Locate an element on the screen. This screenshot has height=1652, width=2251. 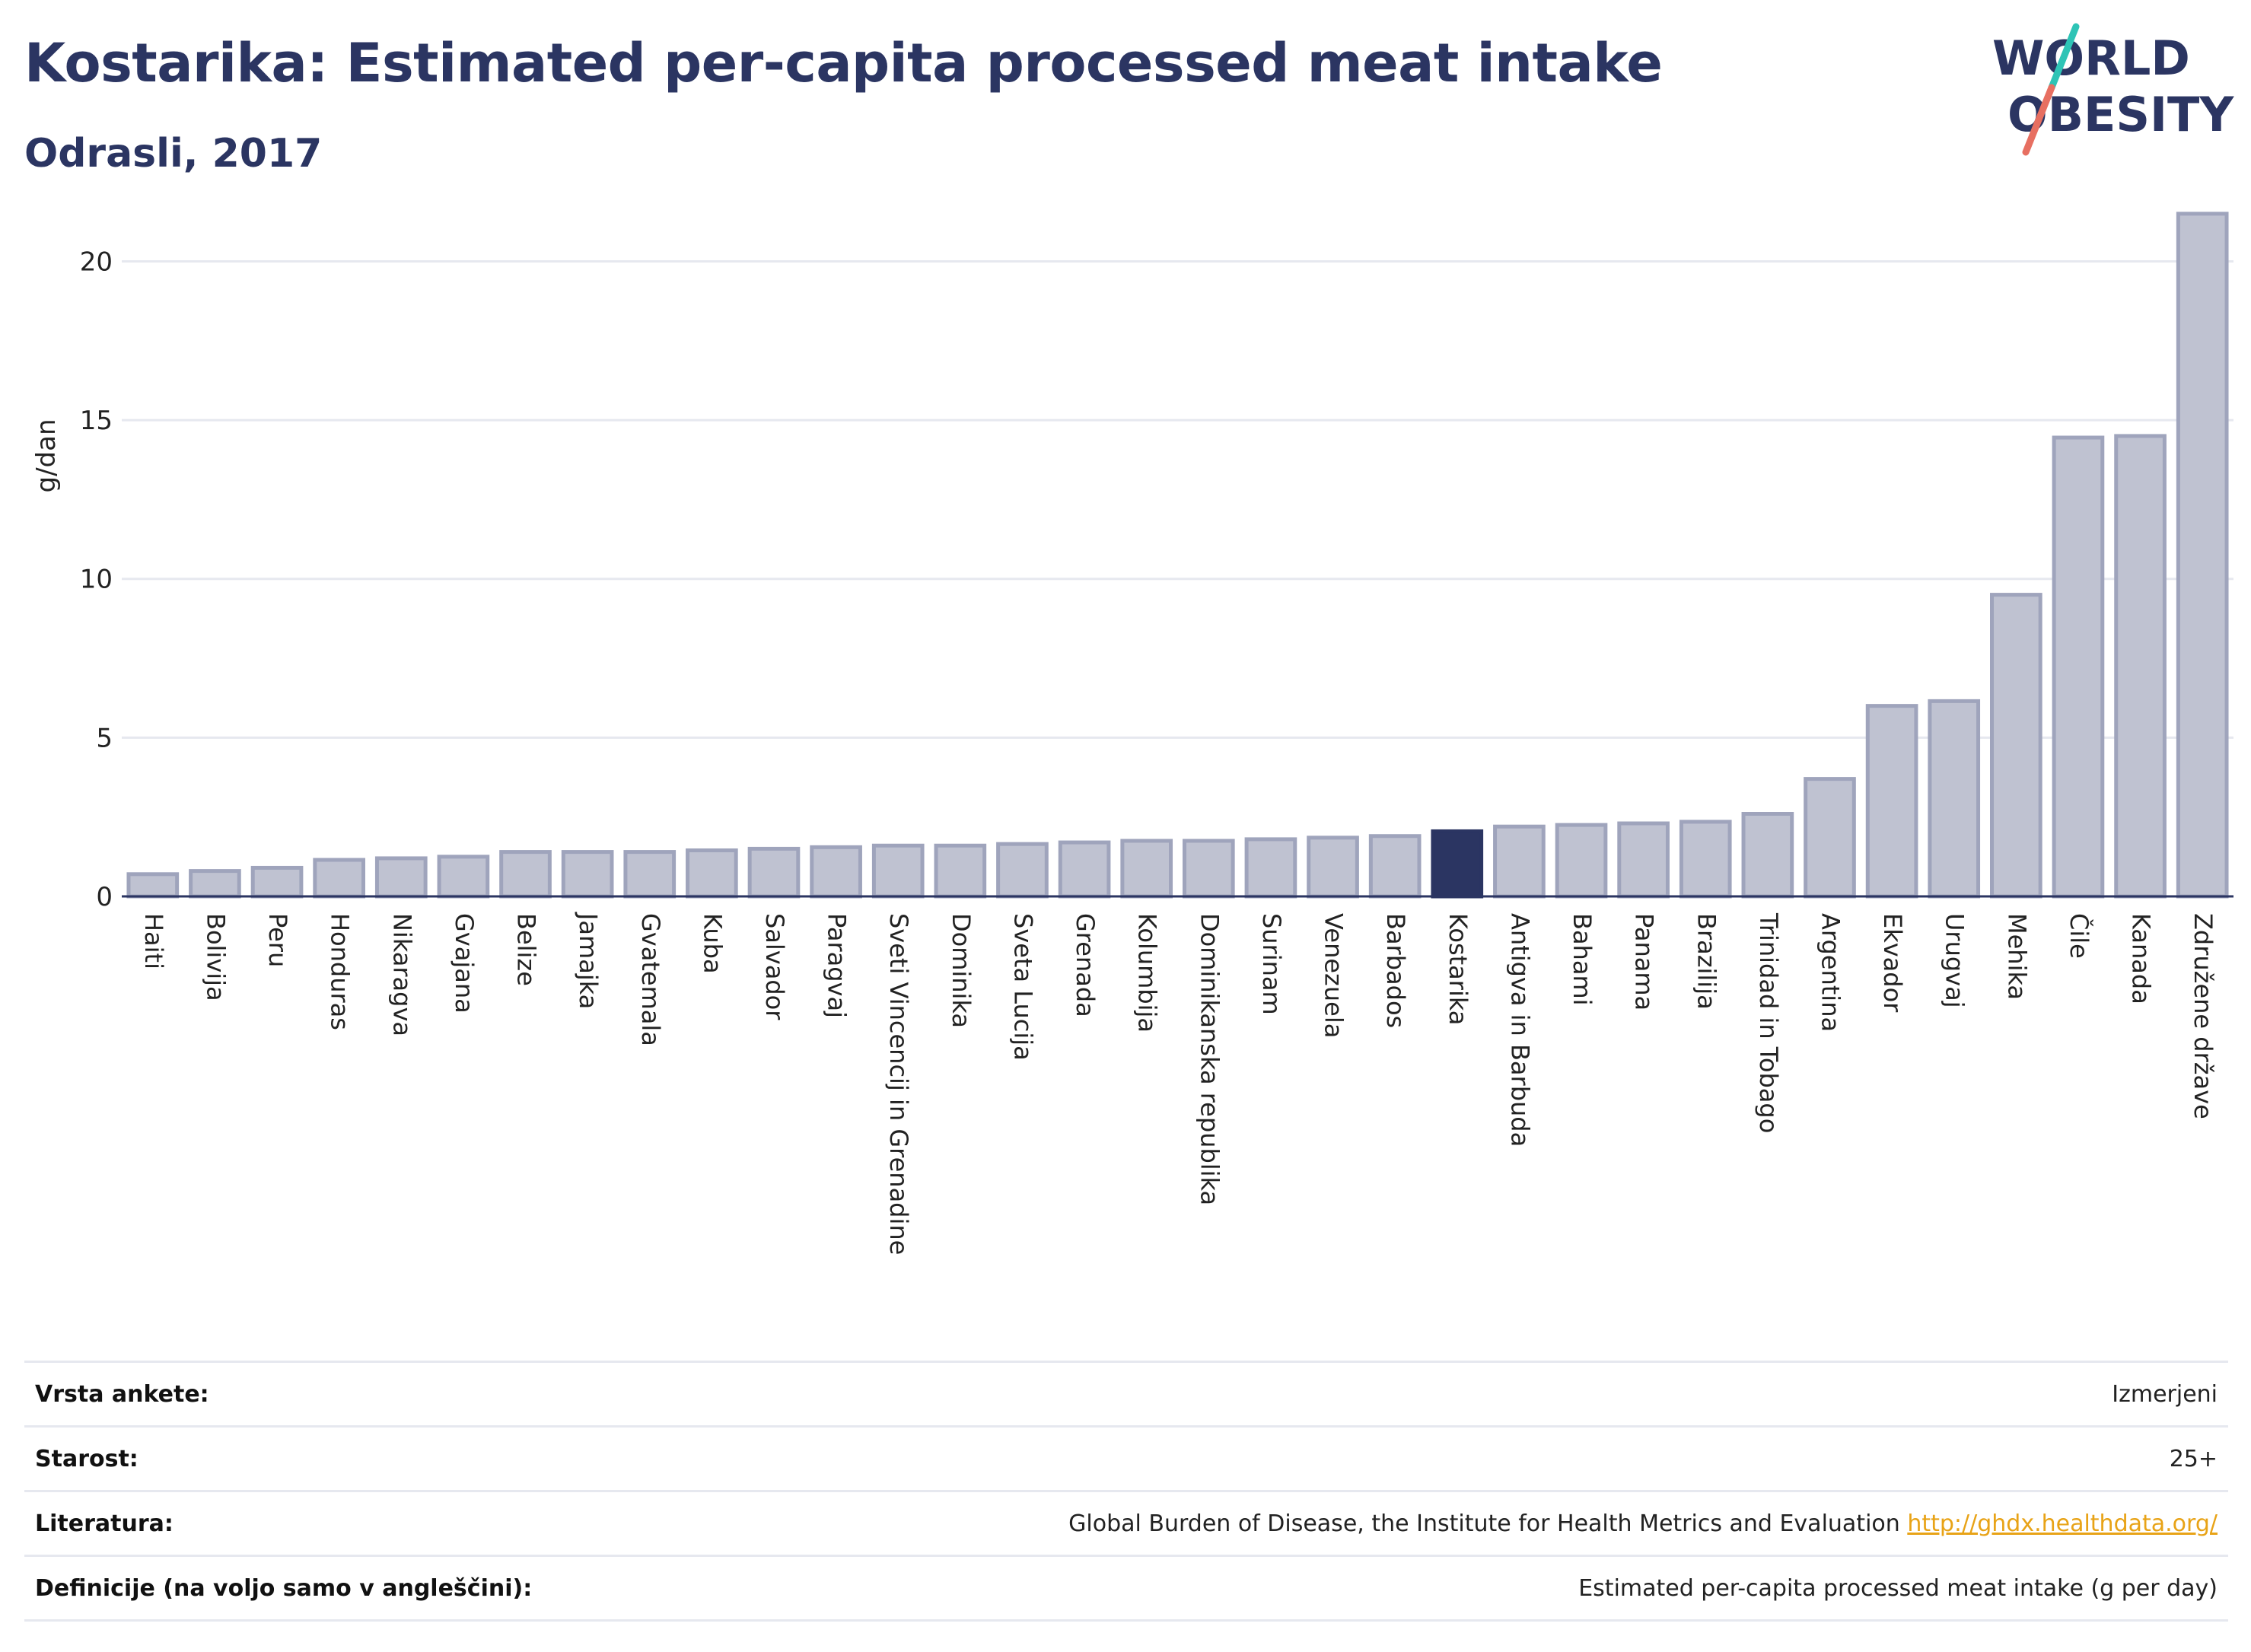
chart-subtitle: Odrasli, 2017 is located at coordinates (173, 154).